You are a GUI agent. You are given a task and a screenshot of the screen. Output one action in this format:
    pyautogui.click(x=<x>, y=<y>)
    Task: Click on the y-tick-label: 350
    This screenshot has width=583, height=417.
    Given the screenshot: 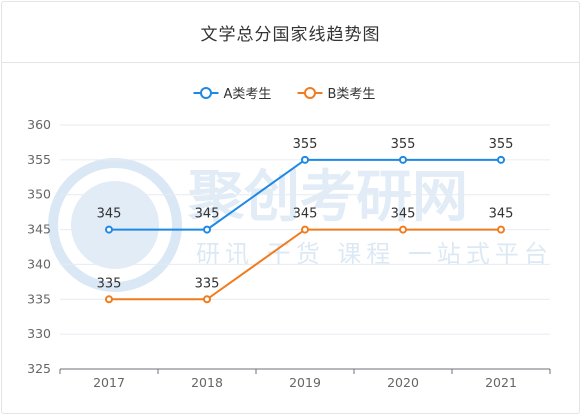 What is the action you would take?
    pyautogui.click(x=39, y=194)
    